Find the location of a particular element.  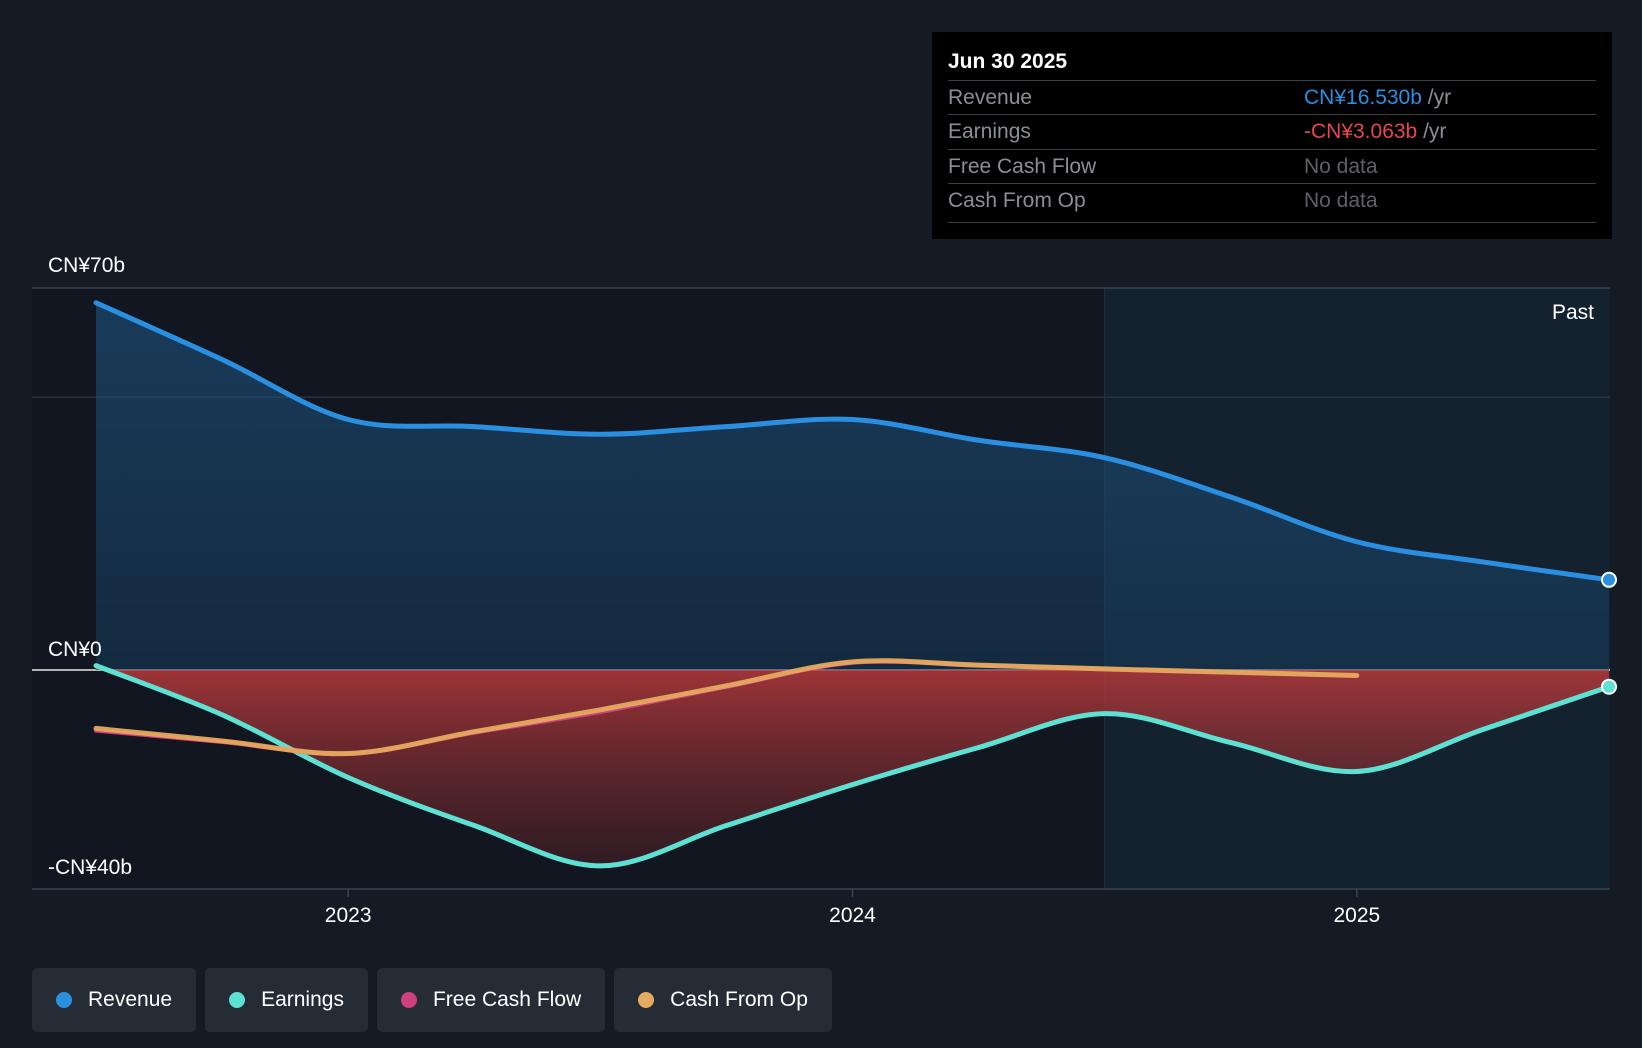

tooltip-row-earnings: Earnings -CN¥3.063b /yr is located at coordinates (1272, 131).